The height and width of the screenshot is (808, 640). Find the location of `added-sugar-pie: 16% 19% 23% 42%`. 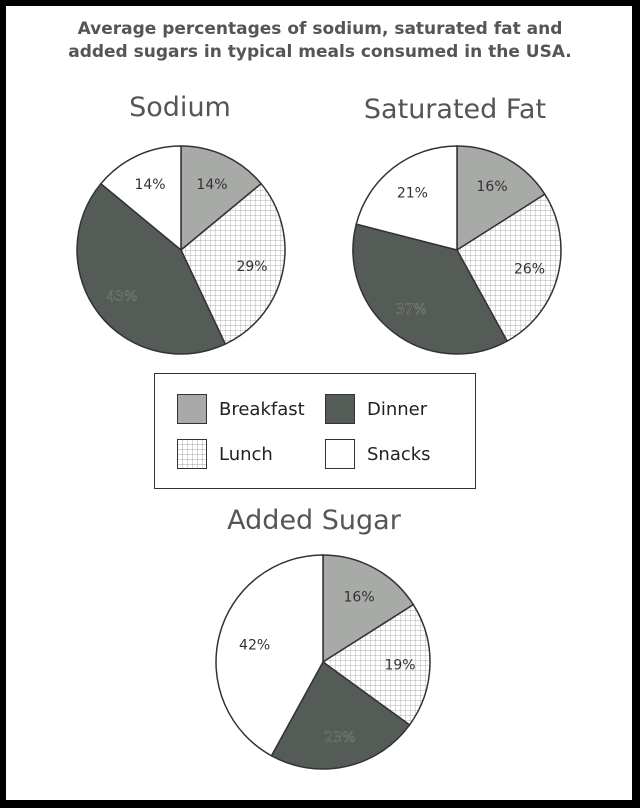

added-sugar-pie: 16% 19% 23% 42% is located at coordinates (323, 662).